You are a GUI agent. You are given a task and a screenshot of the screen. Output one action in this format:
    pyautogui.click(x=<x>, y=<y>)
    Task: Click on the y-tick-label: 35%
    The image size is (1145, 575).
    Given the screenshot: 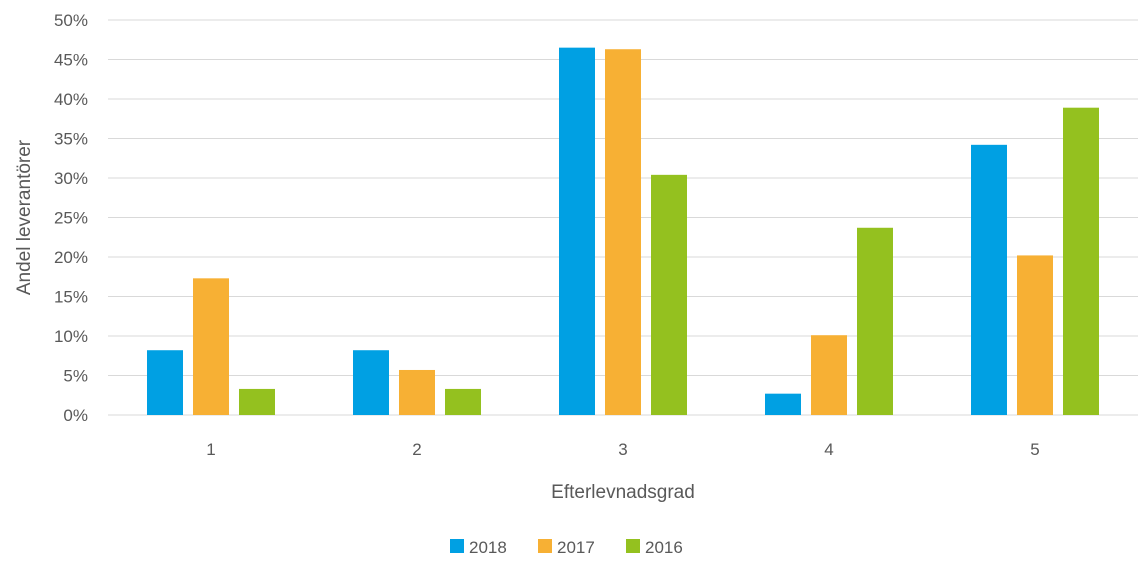 What is the action you would take?
    pyautogui.click(x=71, y=139)
    